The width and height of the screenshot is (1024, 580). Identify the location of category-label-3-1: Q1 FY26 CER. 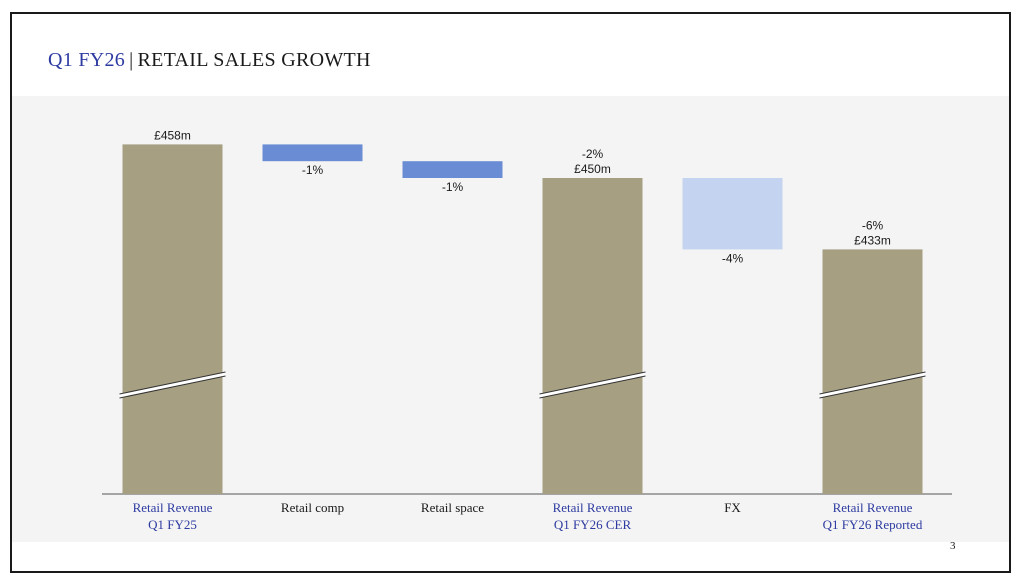
(593, 524).